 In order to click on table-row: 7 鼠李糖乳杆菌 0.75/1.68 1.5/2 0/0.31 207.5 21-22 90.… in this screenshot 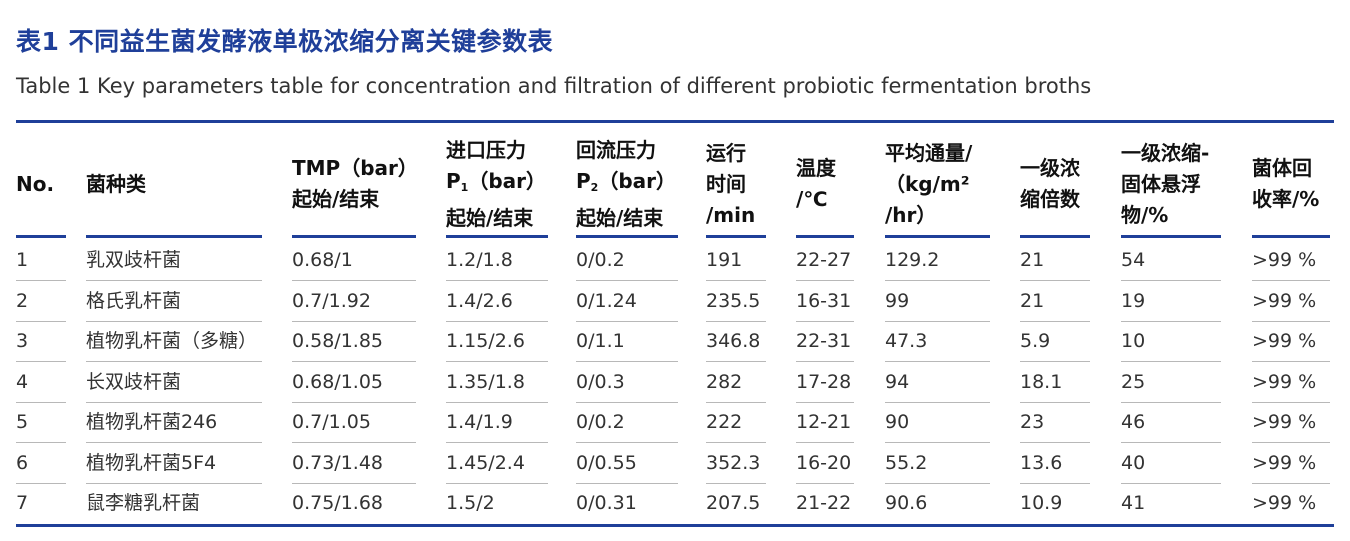, I will do `click(675, 503)`.